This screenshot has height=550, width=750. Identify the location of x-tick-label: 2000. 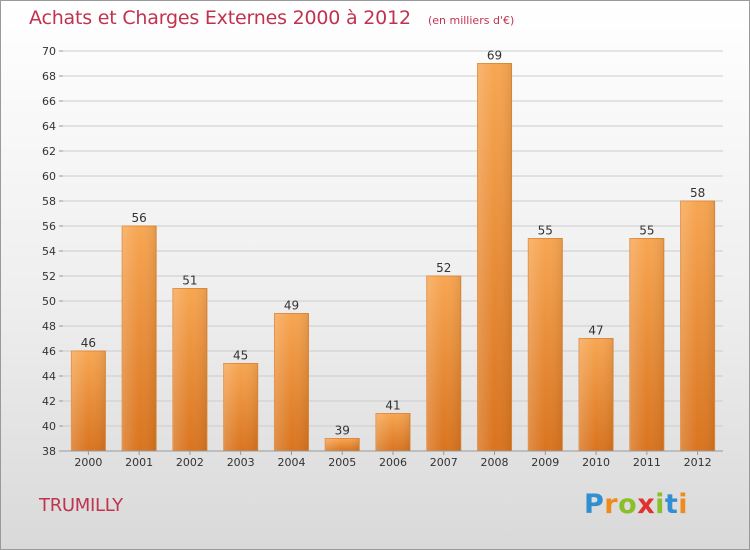
(88, 462).